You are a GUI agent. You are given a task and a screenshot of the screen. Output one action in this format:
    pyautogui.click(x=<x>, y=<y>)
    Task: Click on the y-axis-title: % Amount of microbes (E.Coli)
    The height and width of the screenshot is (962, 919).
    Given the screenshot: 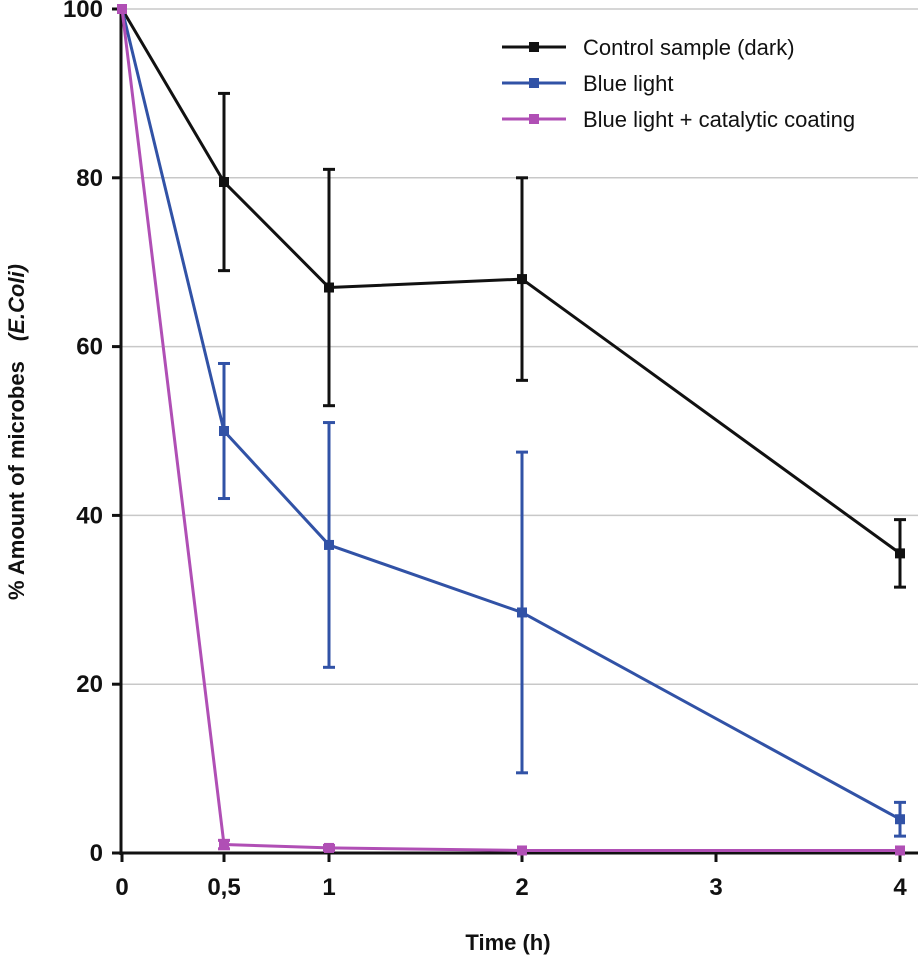 What is the action you would take?
    pyautogui.click(x=16, y=432)
    